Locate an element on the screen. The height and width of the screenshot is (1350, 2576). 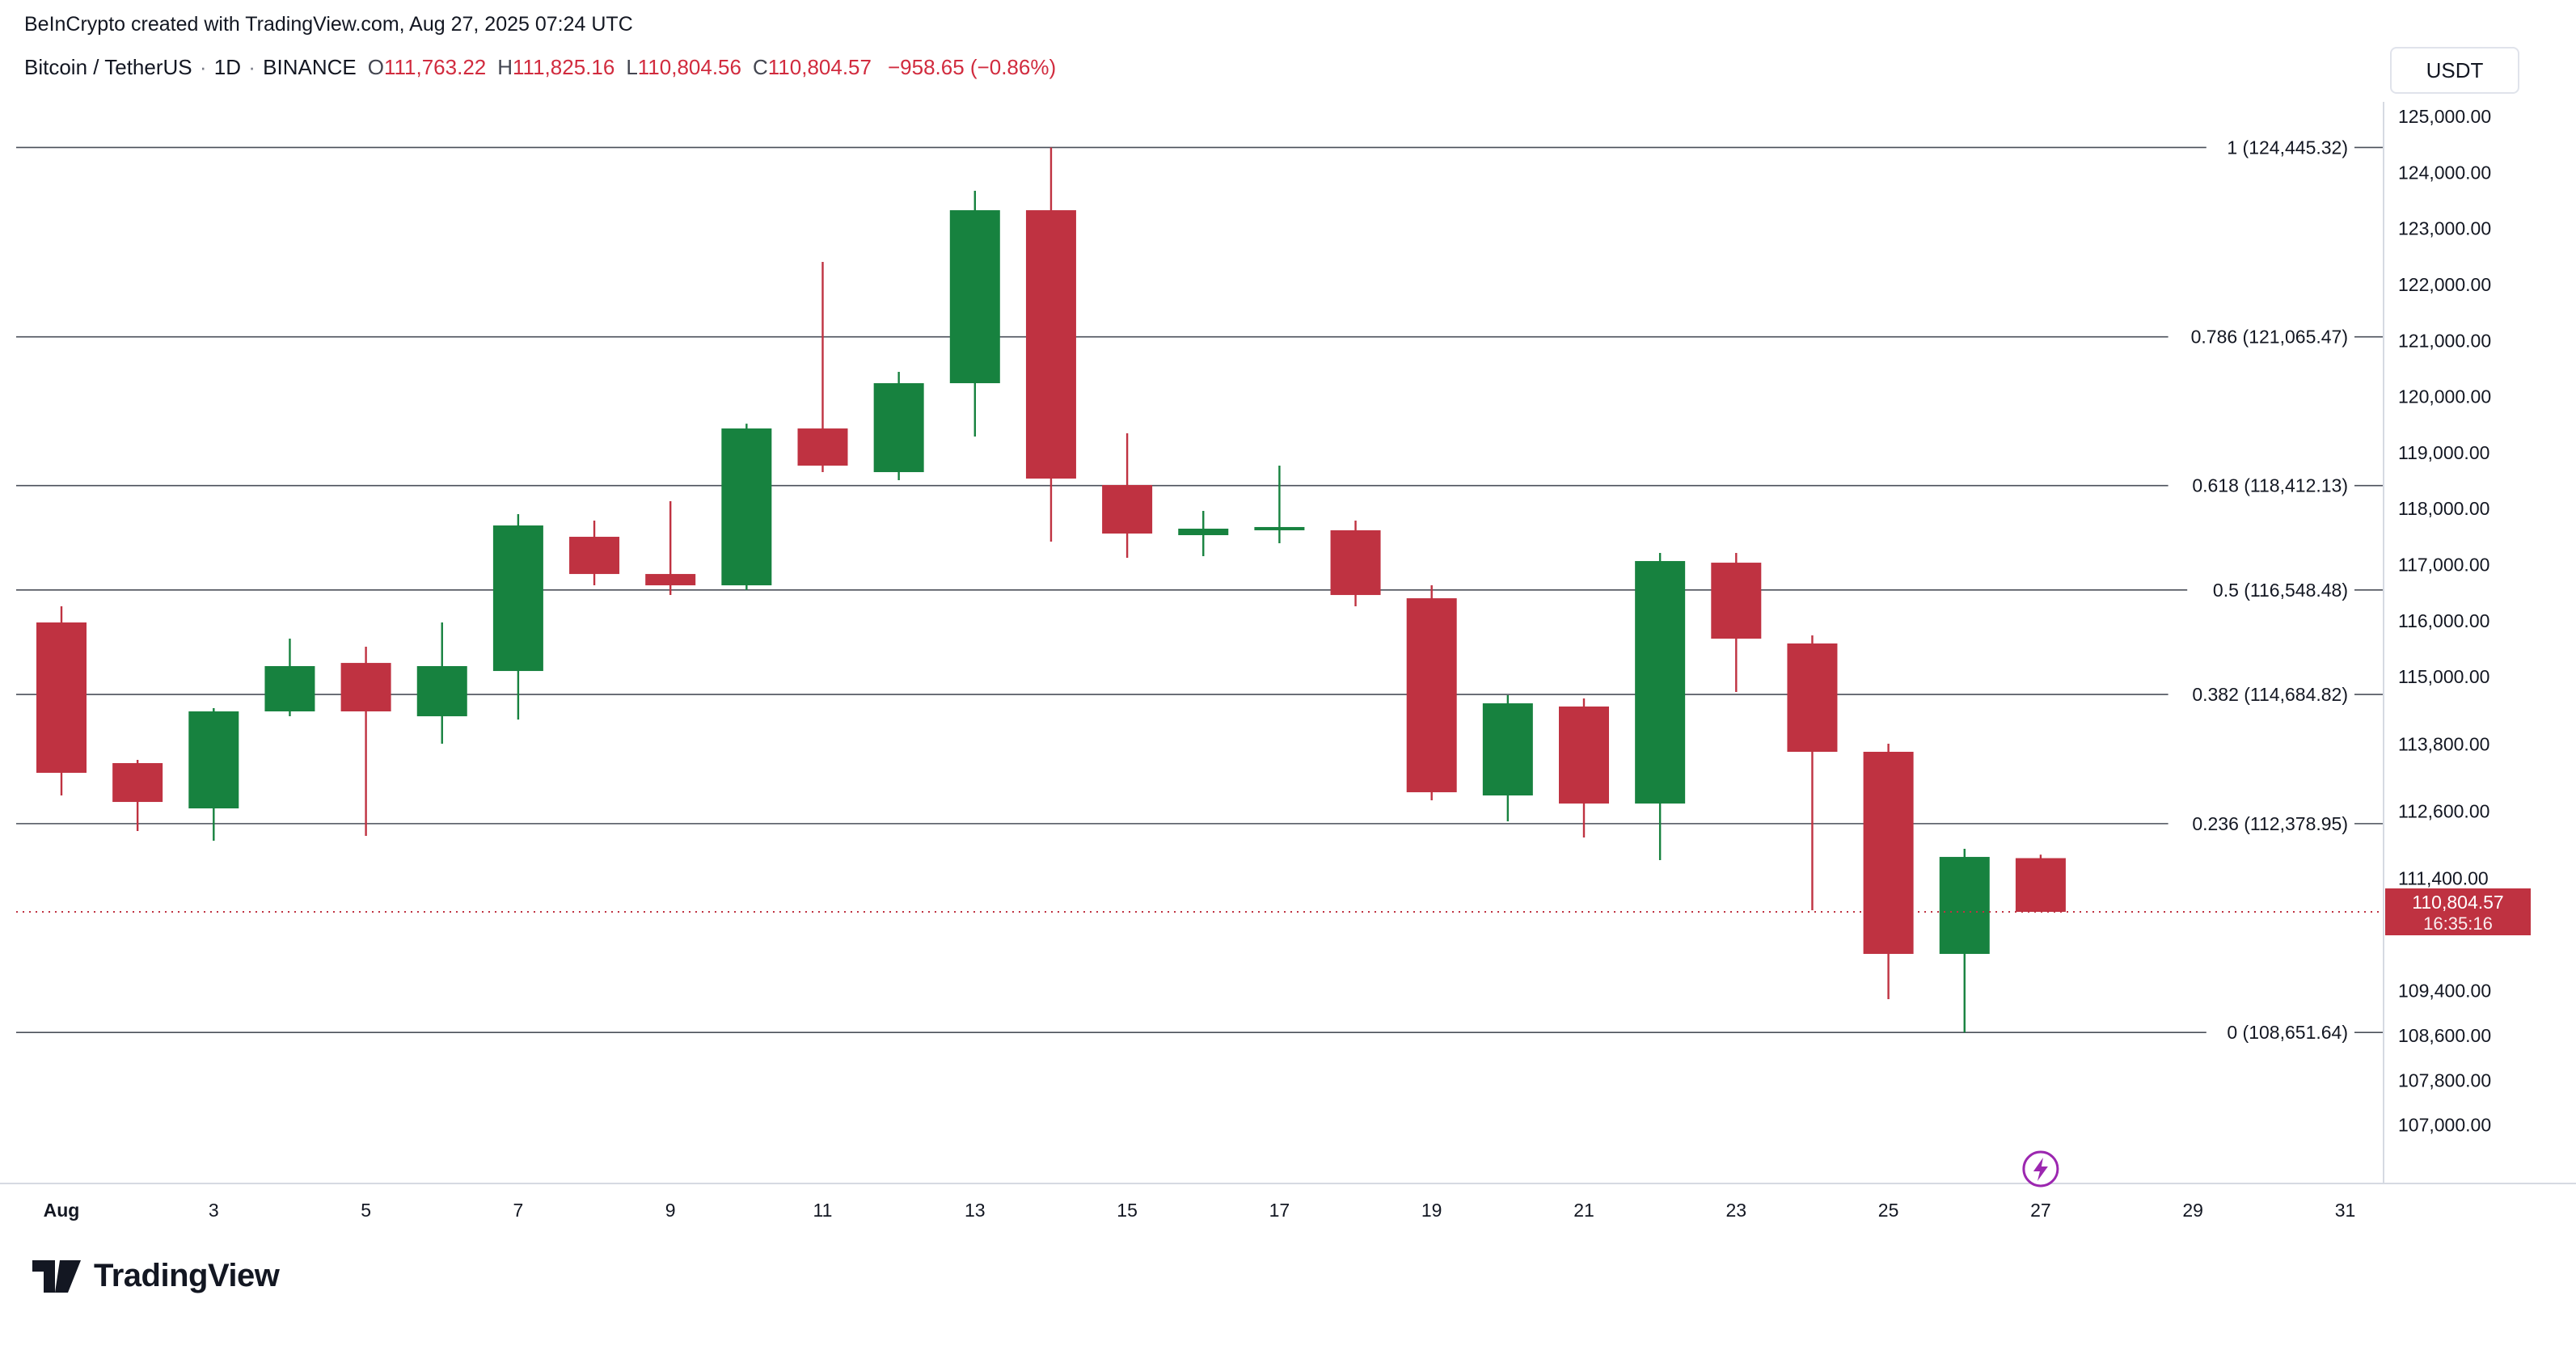
time-axis-label: 13 is located at coordinates (975, 1210).